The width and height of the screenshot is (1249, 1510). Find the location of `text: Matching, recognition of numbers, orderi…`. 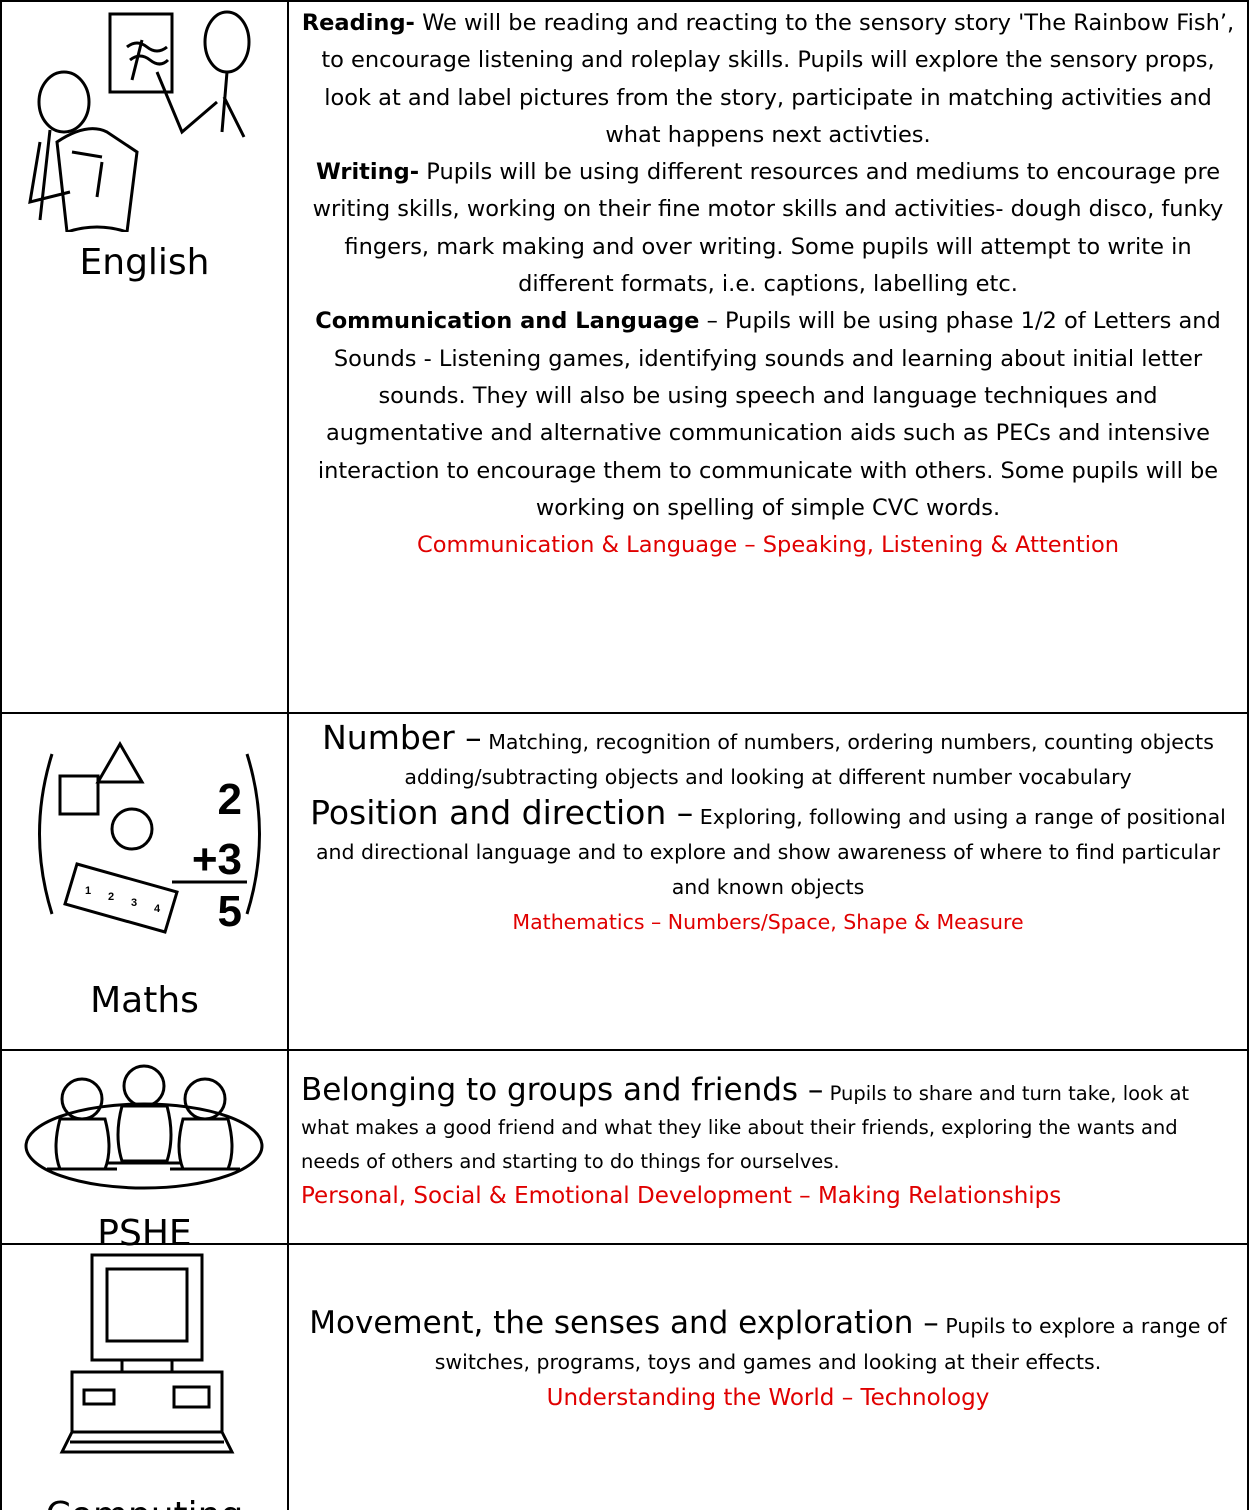

text: Matching, recognition of numbers, orderi… is located at coordinates (809, 759).